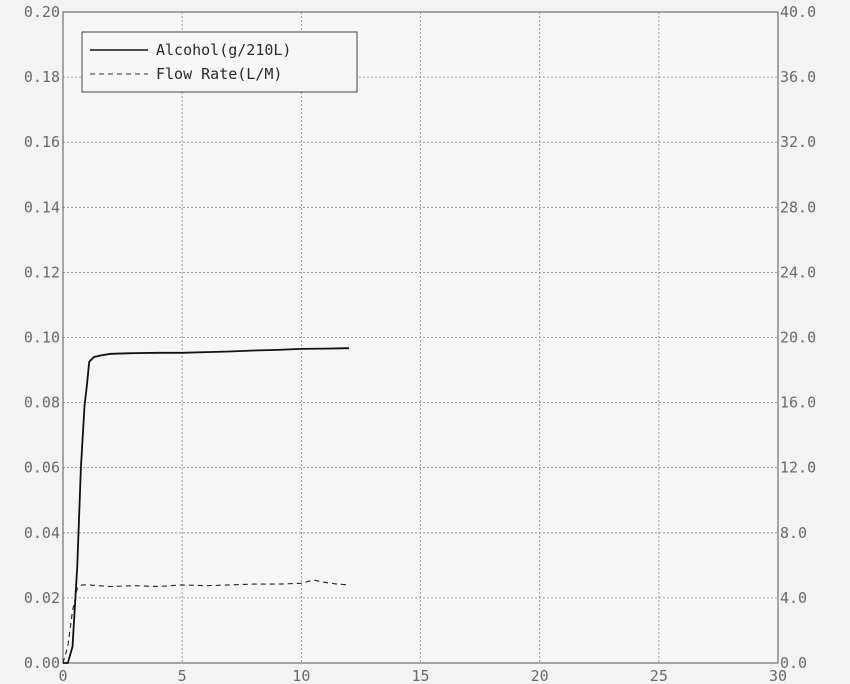 This screenshot has width=850, height=684. I want to click on x-tick-label: 0, so click(62, 675).